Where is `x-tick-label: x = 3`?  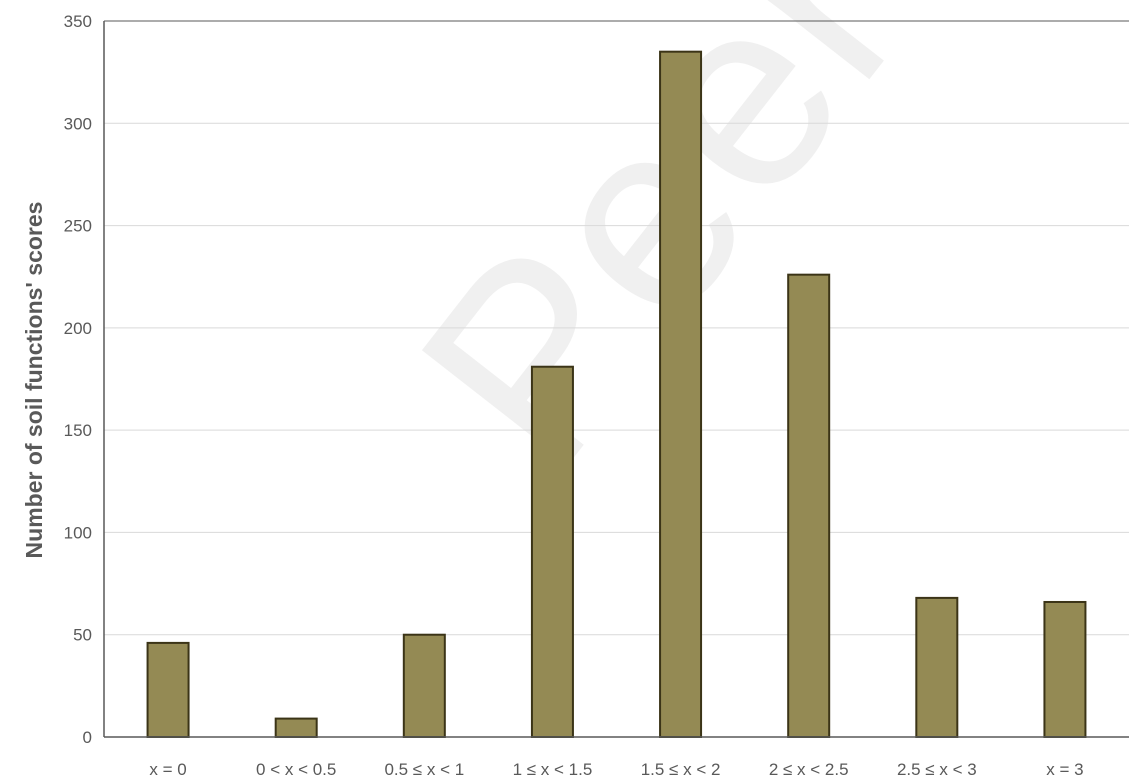
x-tick-label: x = 3 is located at coordinates (1064, 769).